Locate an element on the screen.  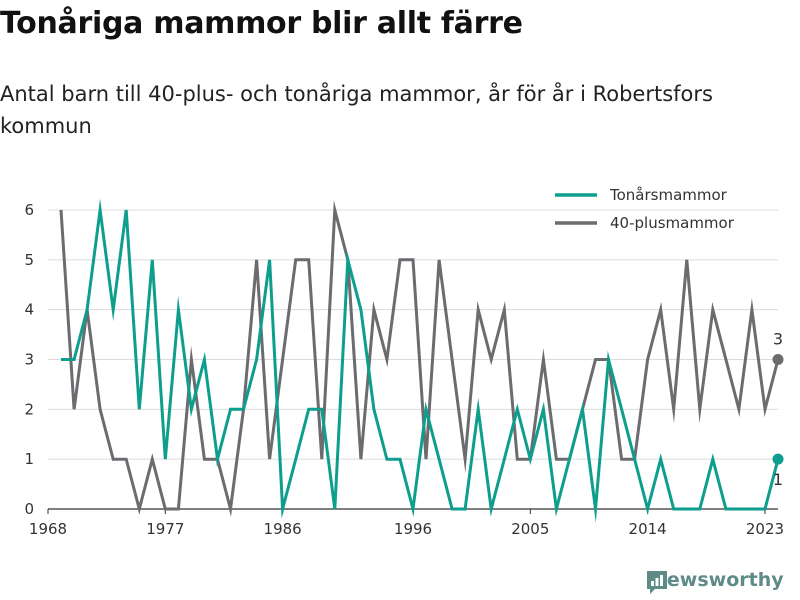
x-axis: 1968 1977 1986 1996 2005 2014 2023 is located at coordinates (406, 523).